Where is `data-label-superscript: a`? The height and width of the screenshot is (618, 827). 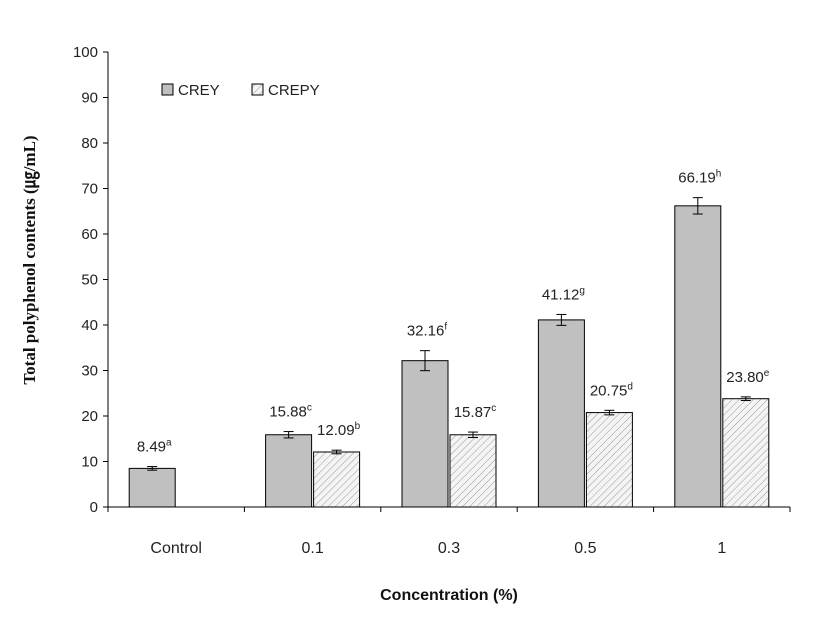
data-label-superscript: a is located at coordinates (169, 443).